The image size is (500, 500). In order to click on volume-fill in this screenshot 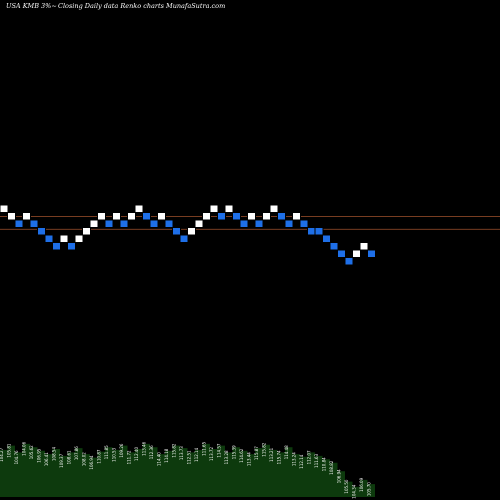, I will do `click(187, 470)`.